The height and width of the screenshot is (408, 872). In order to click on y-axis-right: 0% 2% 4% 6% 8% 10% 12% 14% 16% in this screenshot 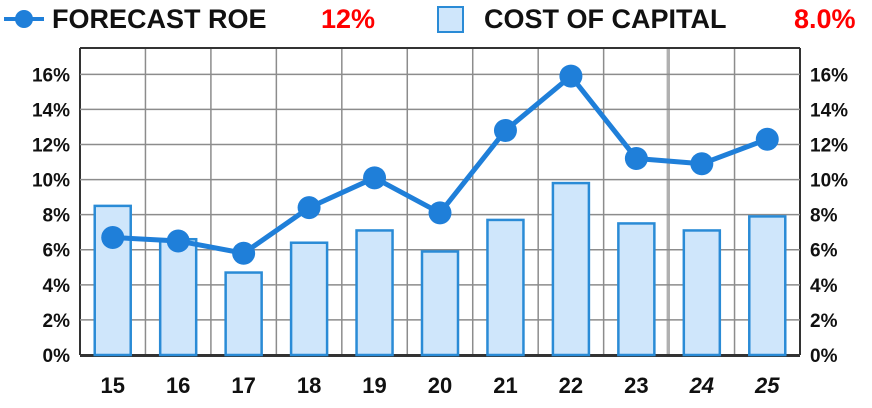, I will do `click(829, 216)`.